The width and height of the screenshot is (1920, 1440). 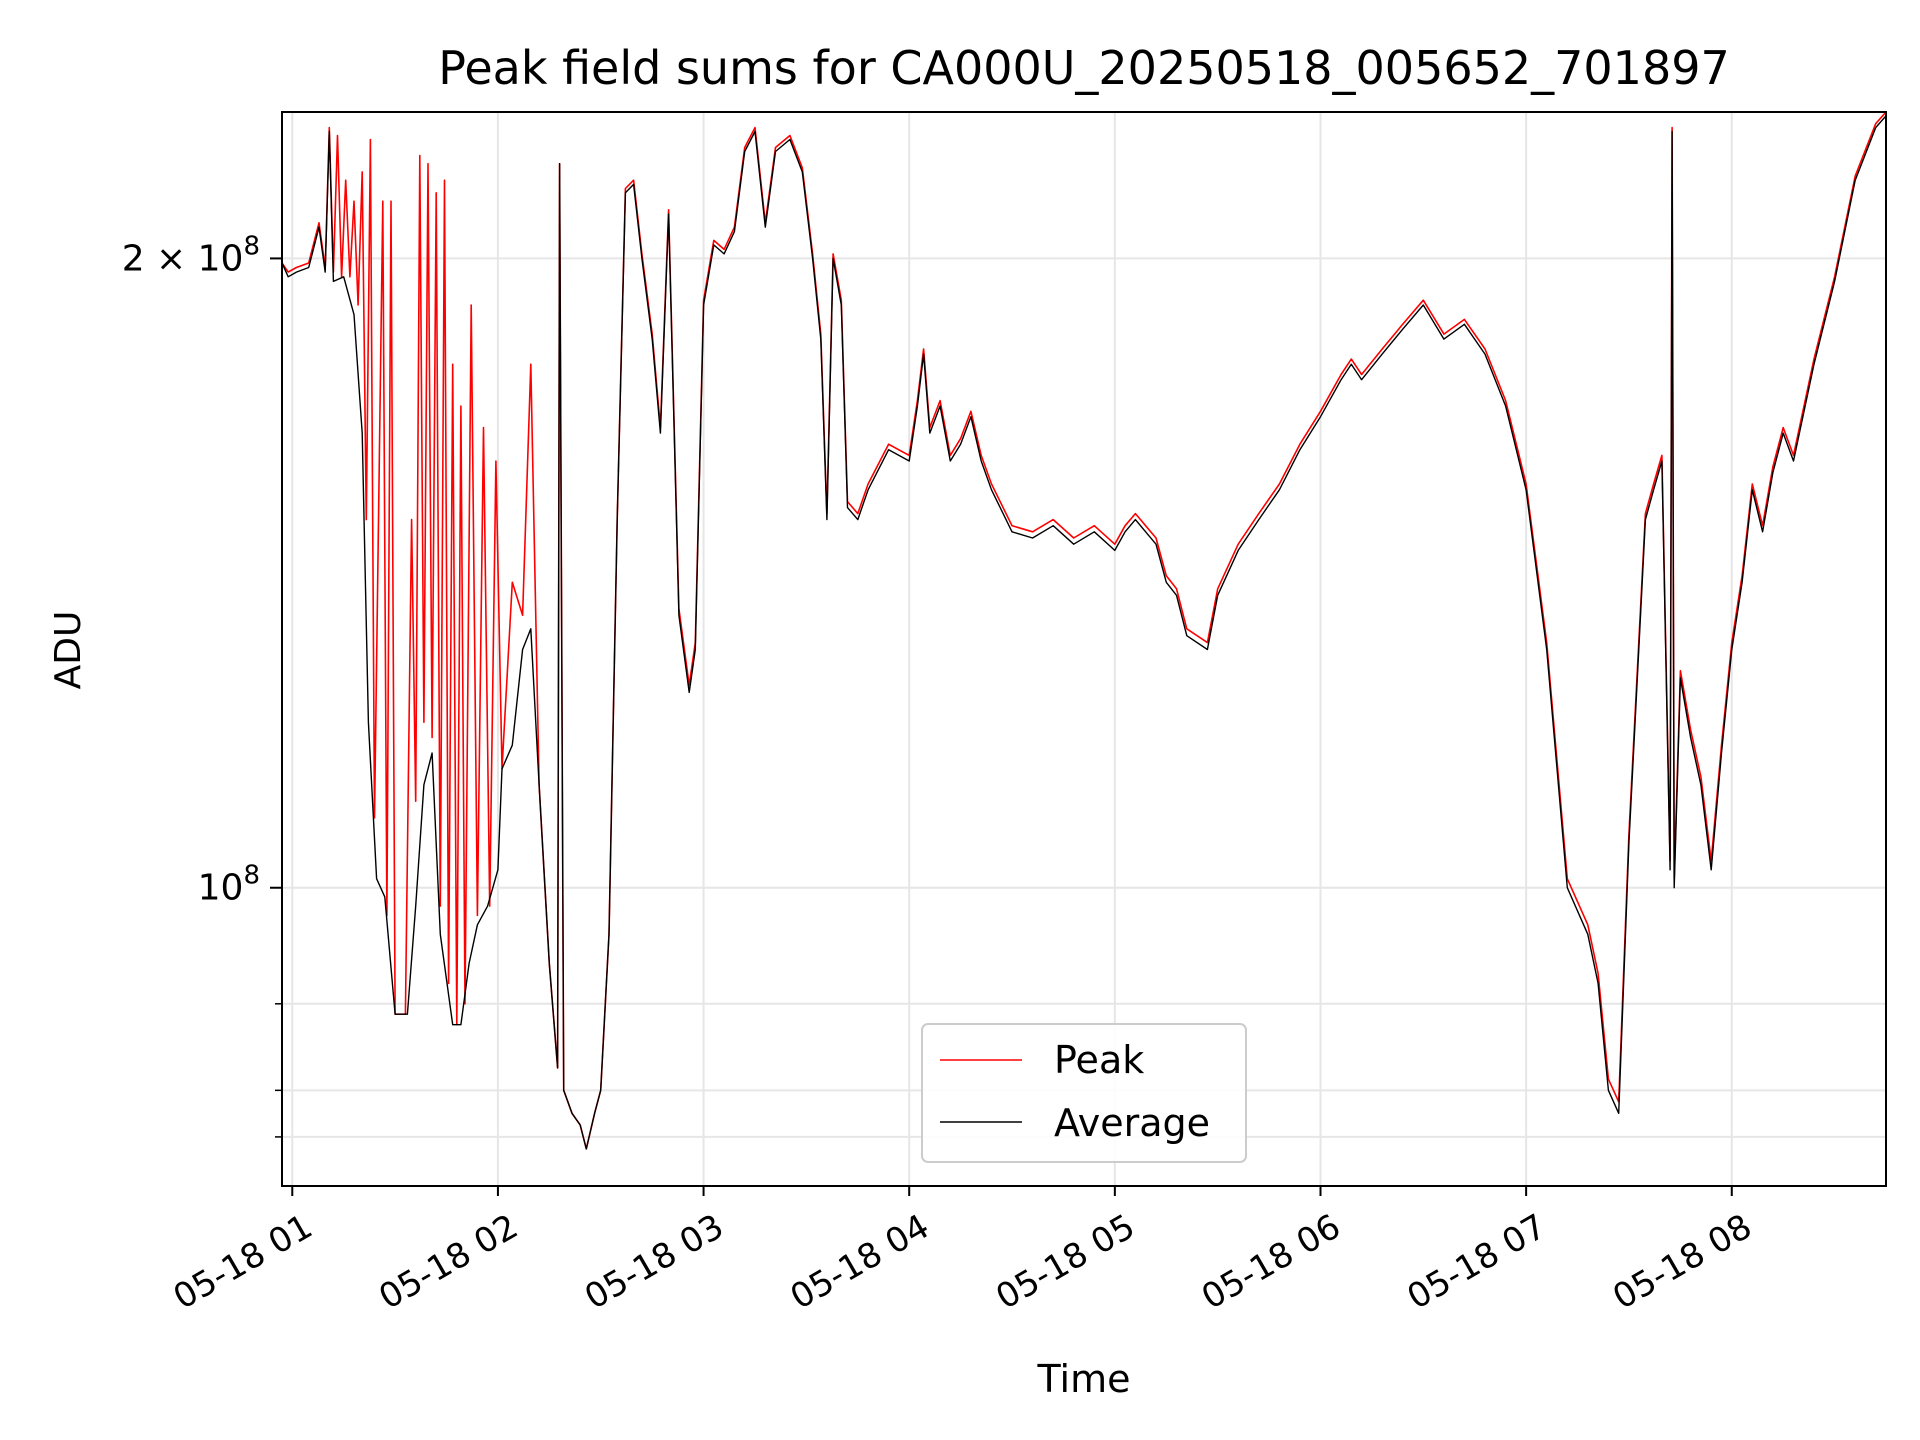 I want to click on legend-label-average: Average, so click(x=1132, y=1123).